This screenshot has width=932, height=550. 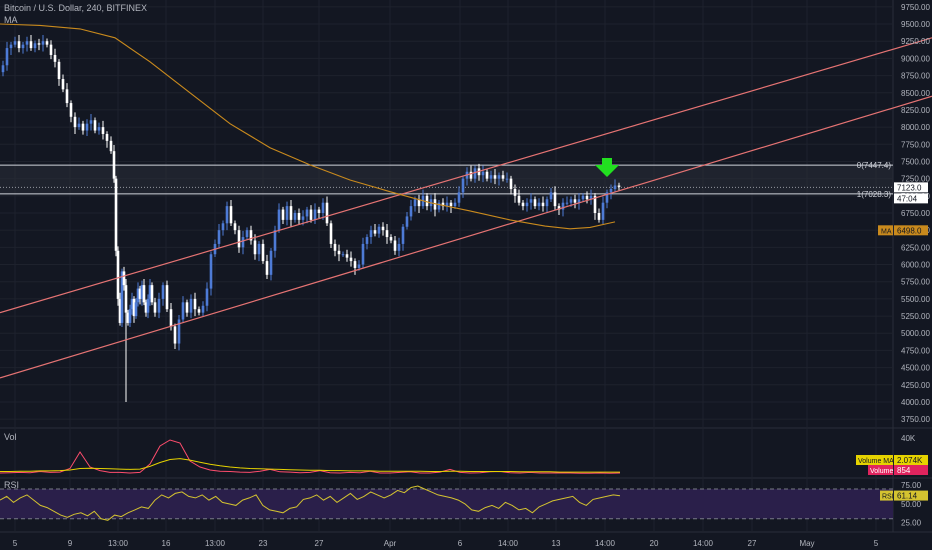 I want to click on volume-ma-value-badge, so click(x=911, y=460).